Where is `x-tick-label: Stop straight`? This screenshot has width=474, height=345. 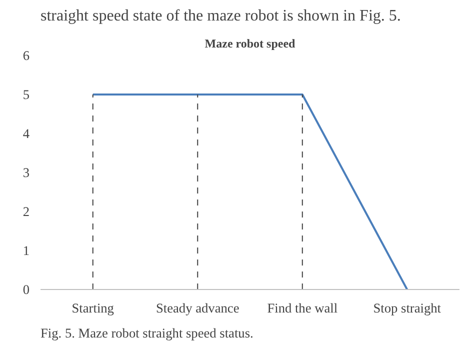
x-tick-label: Stop straight is located at coordinates (407, 308).